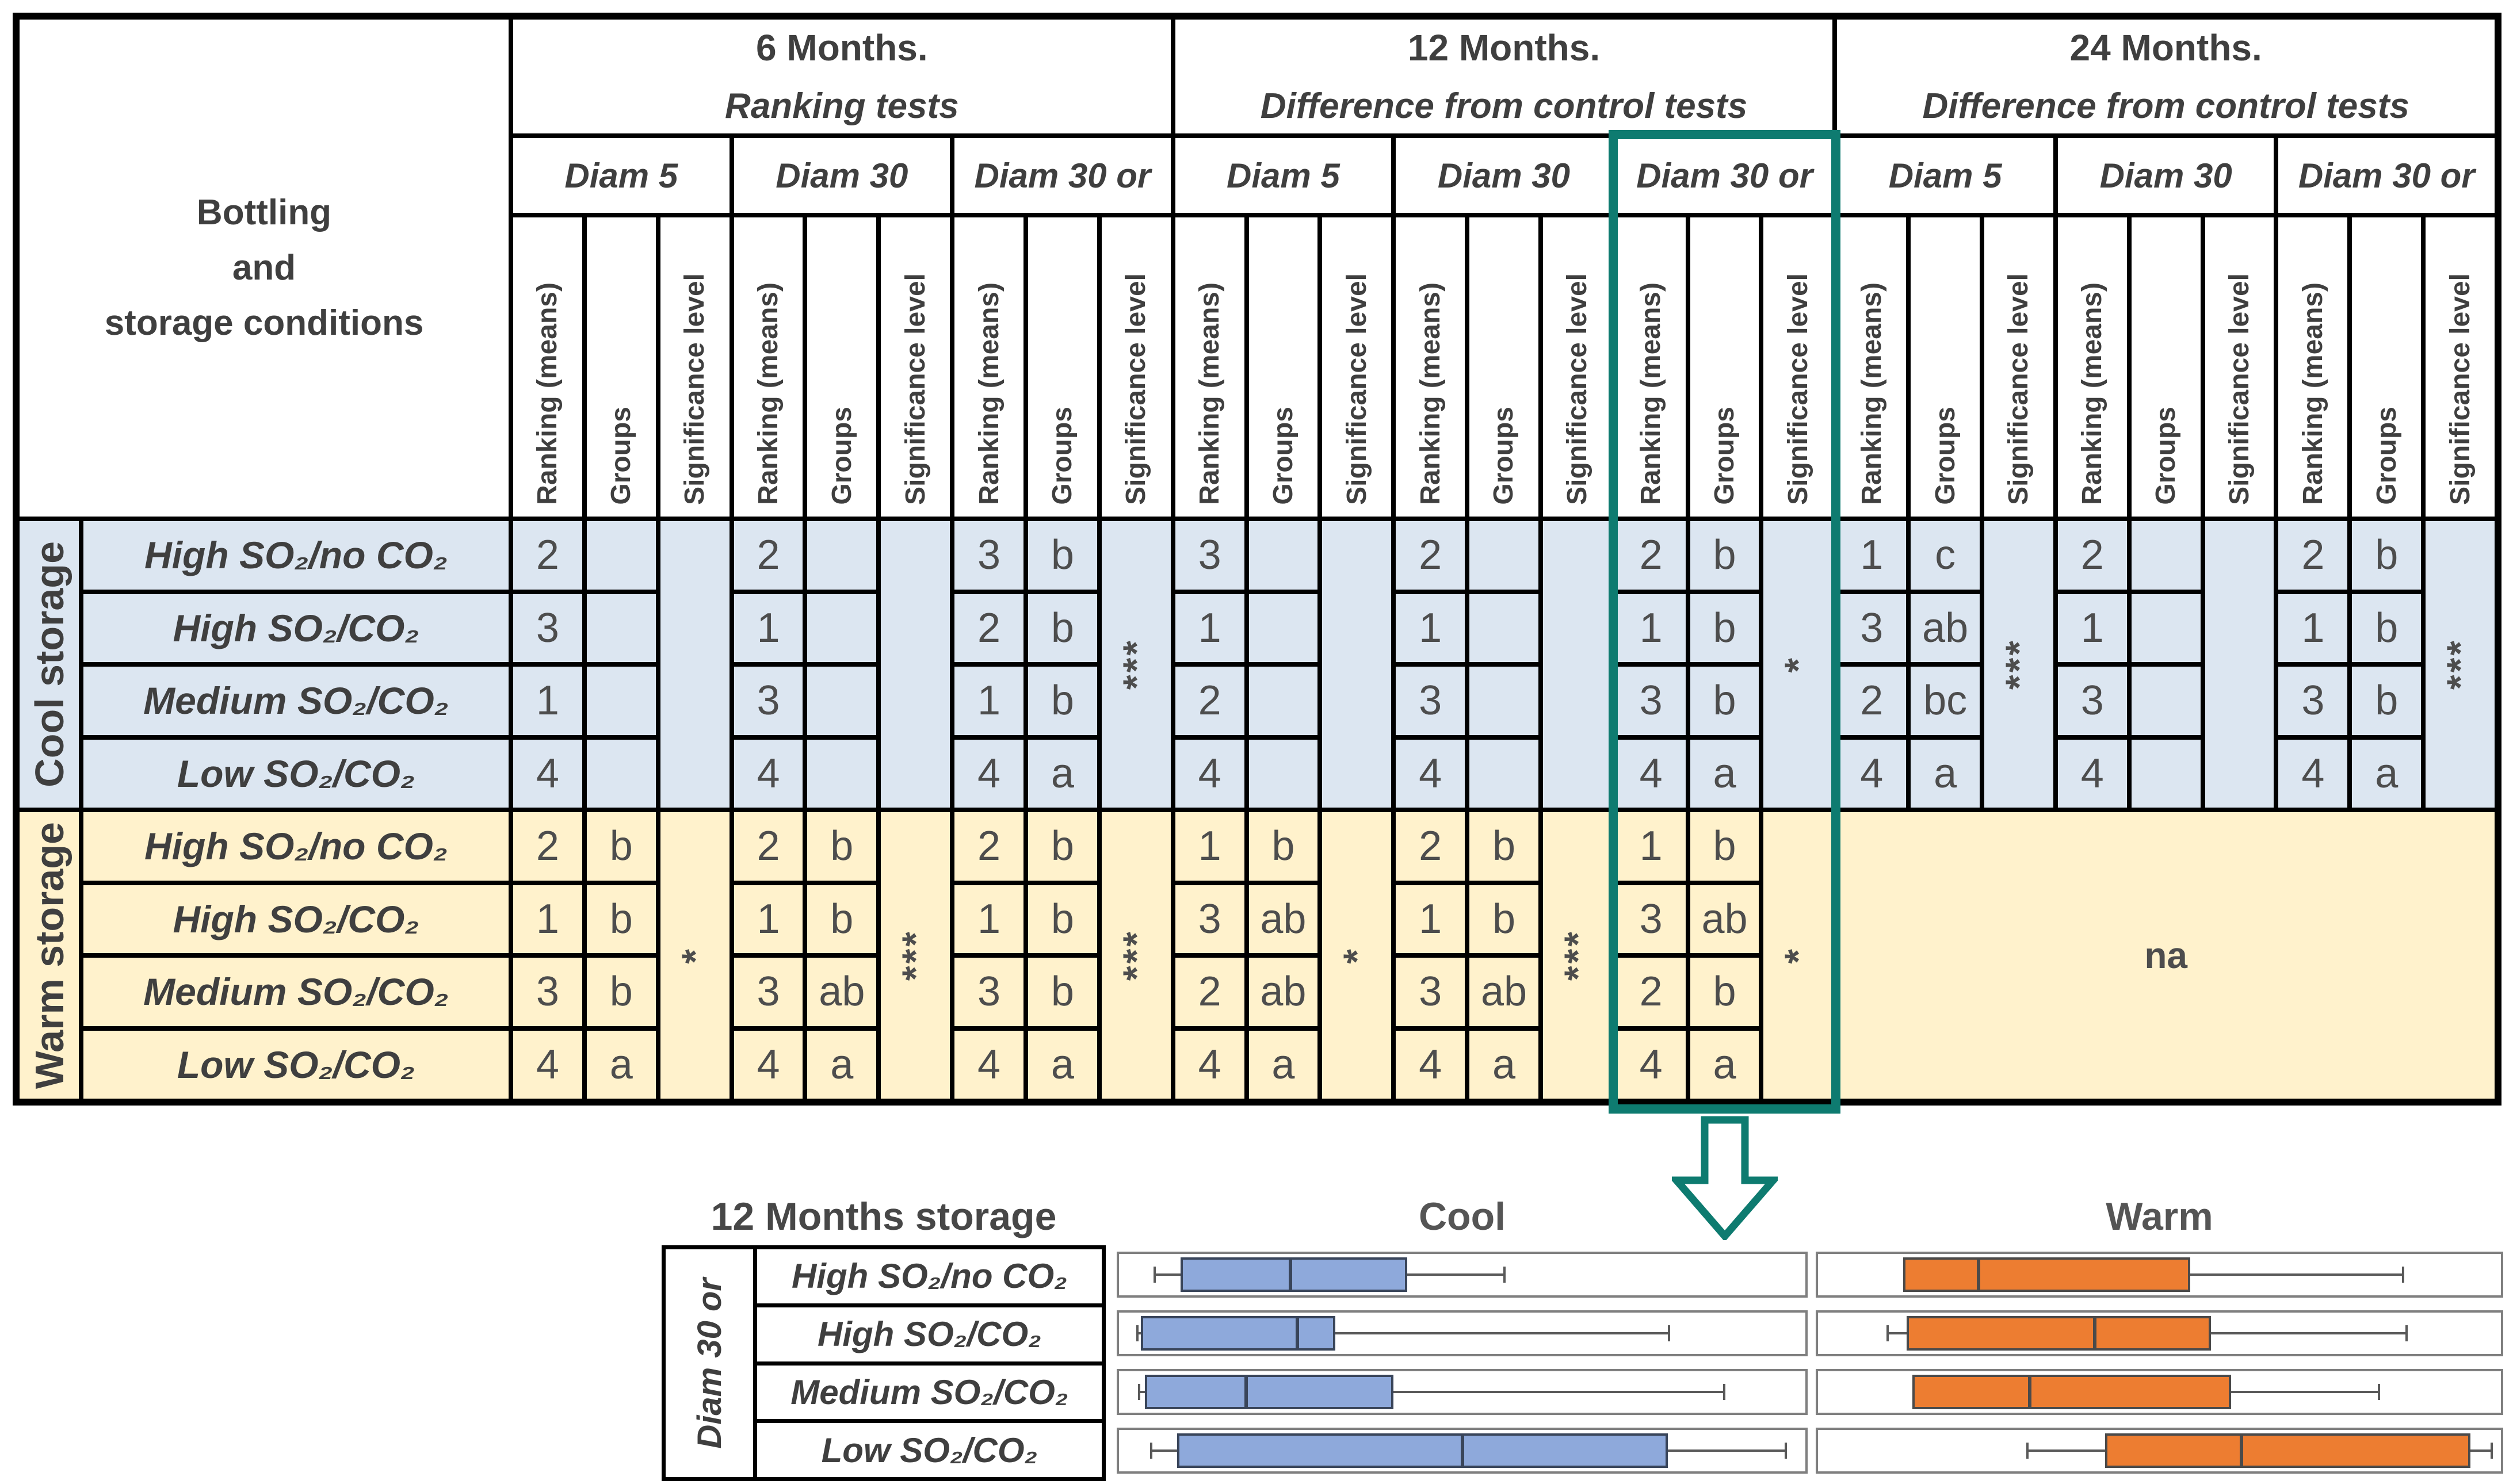  What do you see at coordinates (264, 323) in the screenshot?
I see `corner-line: storage conditions` at bounding box center [264, 323].